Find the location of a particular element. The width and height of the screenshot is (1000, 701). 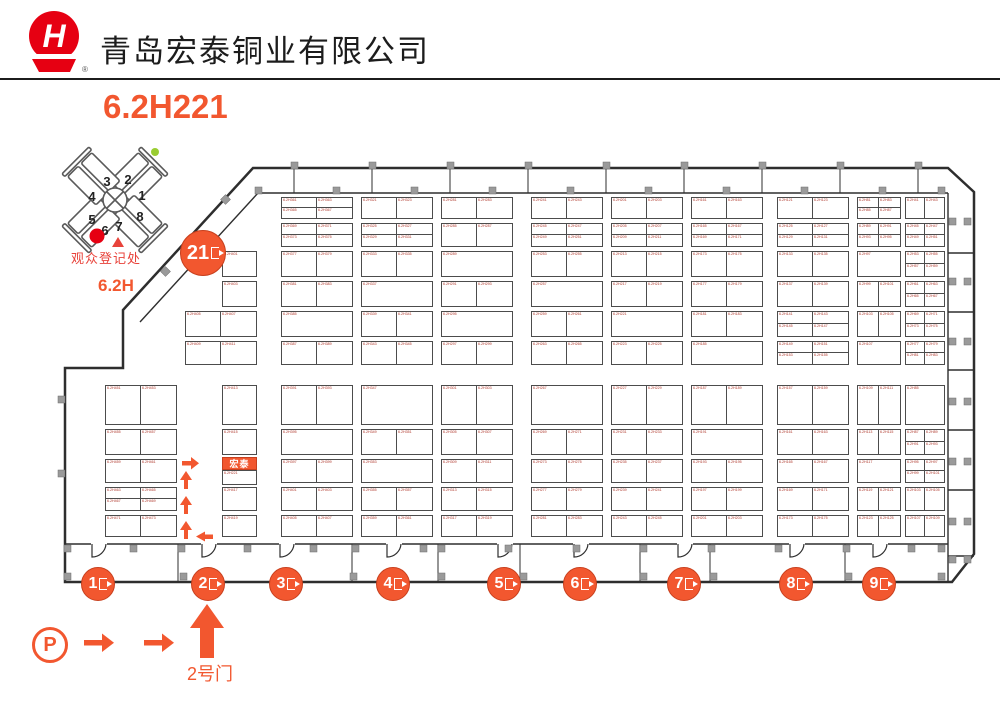

booth-label: 6.2H303 is located at coordinates (485, 388).